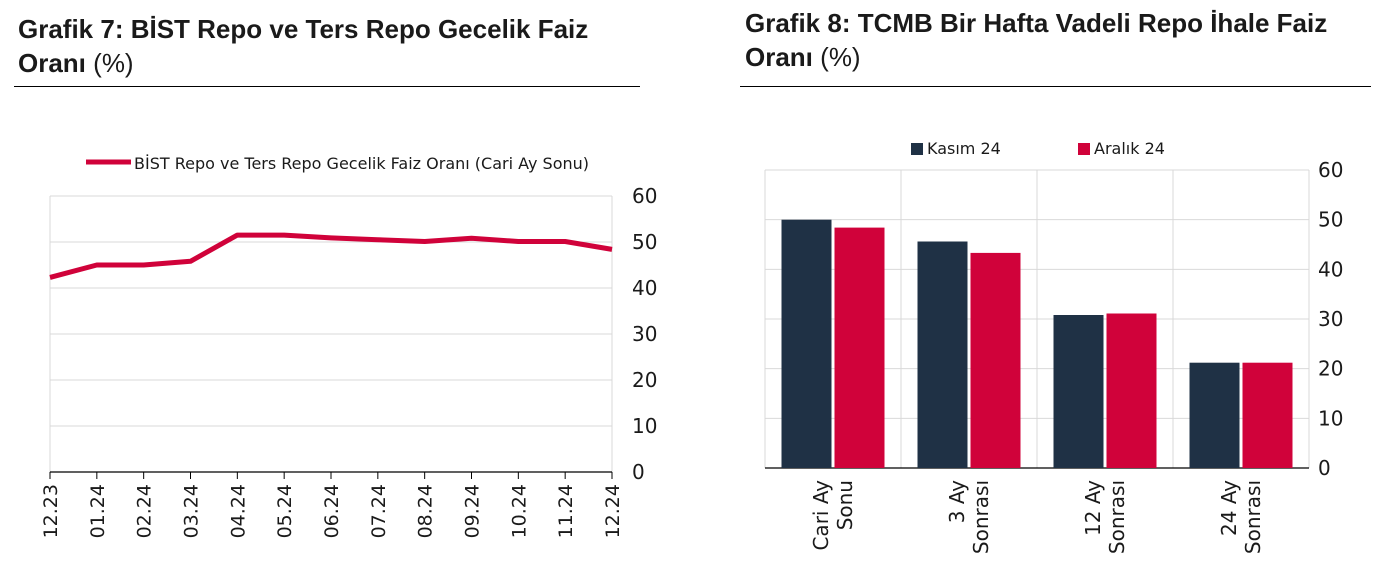 This screenshot has width=1387, height=586. Describe the element at coordinates (192, 511) in the screenshot. I see `x-tick-label: 03.24` at that location.